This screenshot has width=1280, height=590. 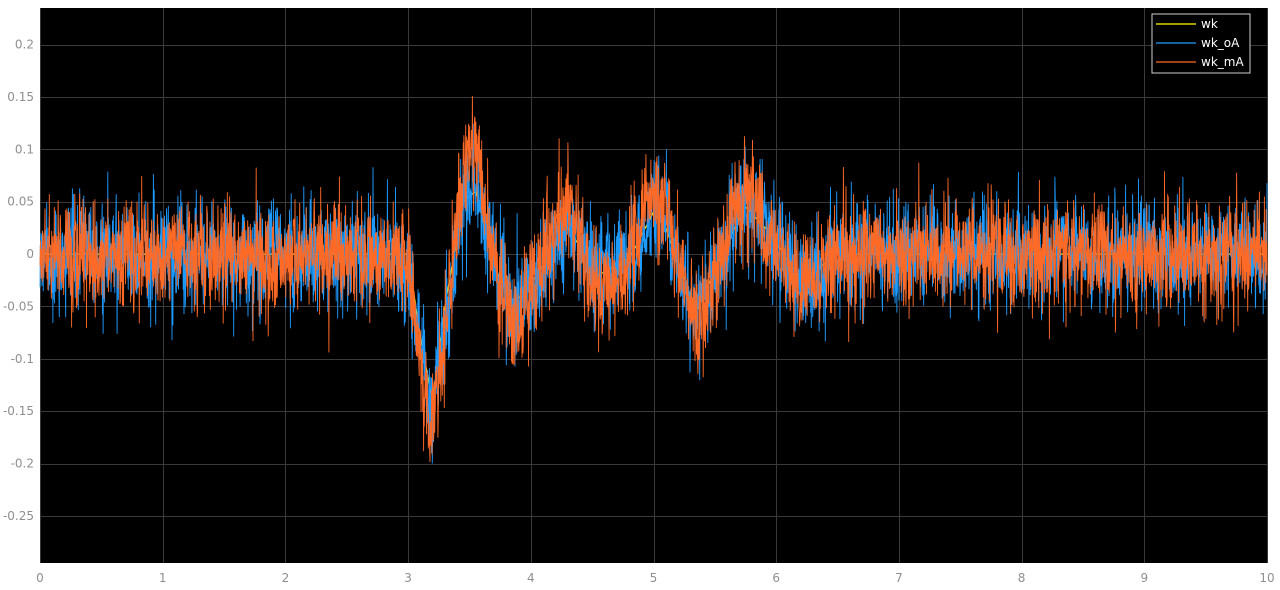 I want to click on y-tick-label: 0.1, so click(x=24, y=149).